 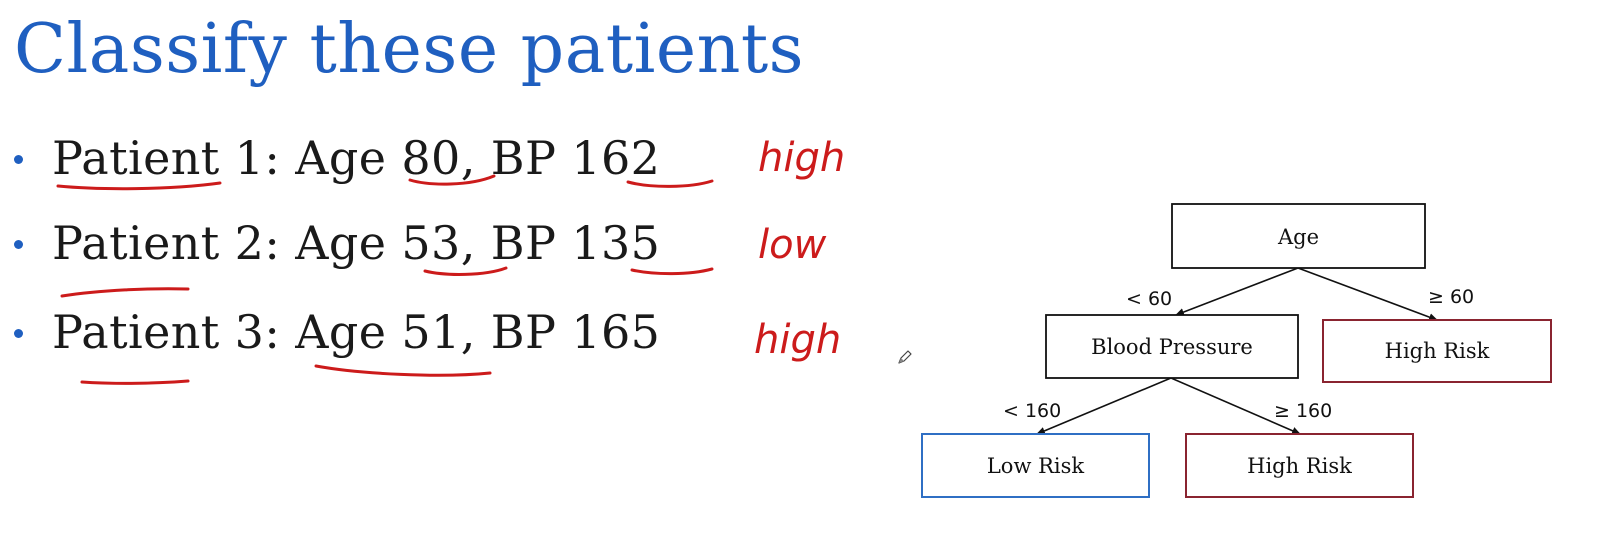 I want to click on node-blood-pressure-label: Blood Pressure, so click(x=1172, y=347).